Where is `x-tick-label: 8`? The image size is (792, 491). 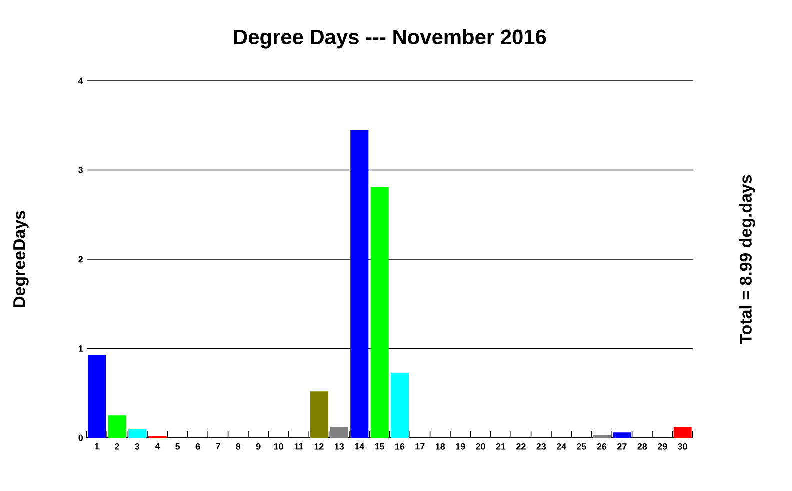
x-tick-label: 8 is located at coordinates (238, 447).